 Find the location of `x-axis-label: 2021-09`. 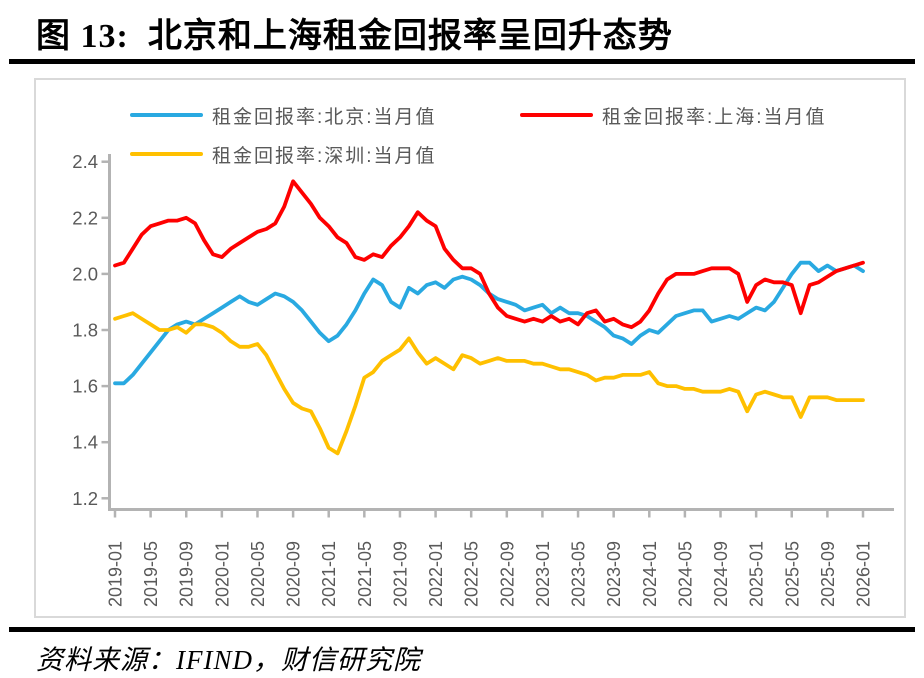

x-axis-label: 2021-09 is located at coordinates (400, 574).